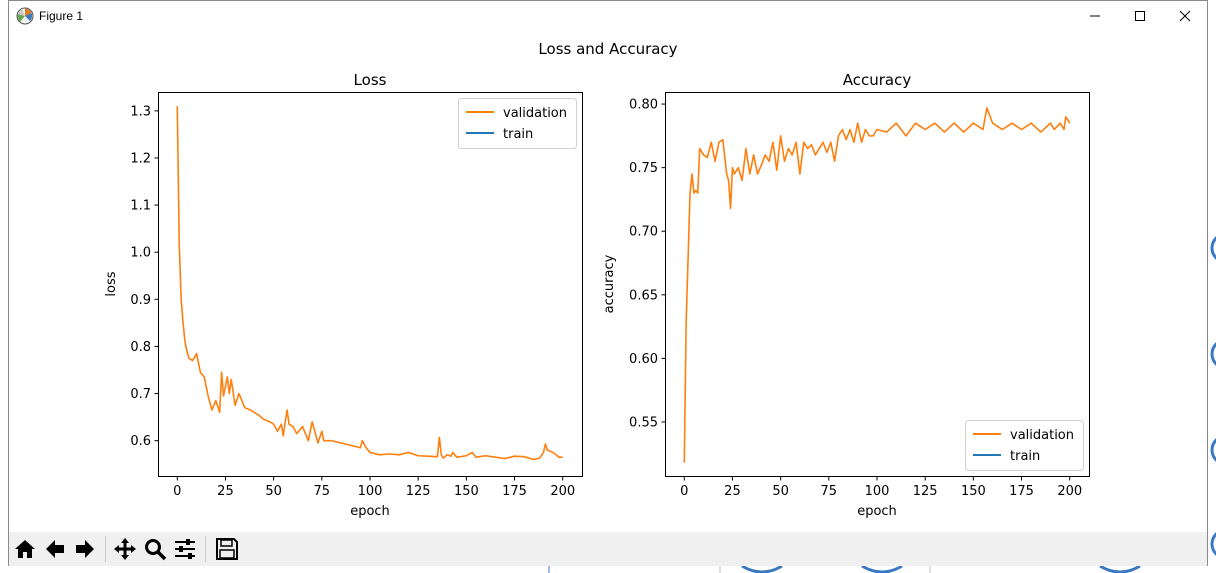  Describe the element at coordinates (61, 16) in the screenshot. I see `window-title: Figure 1` at that location.